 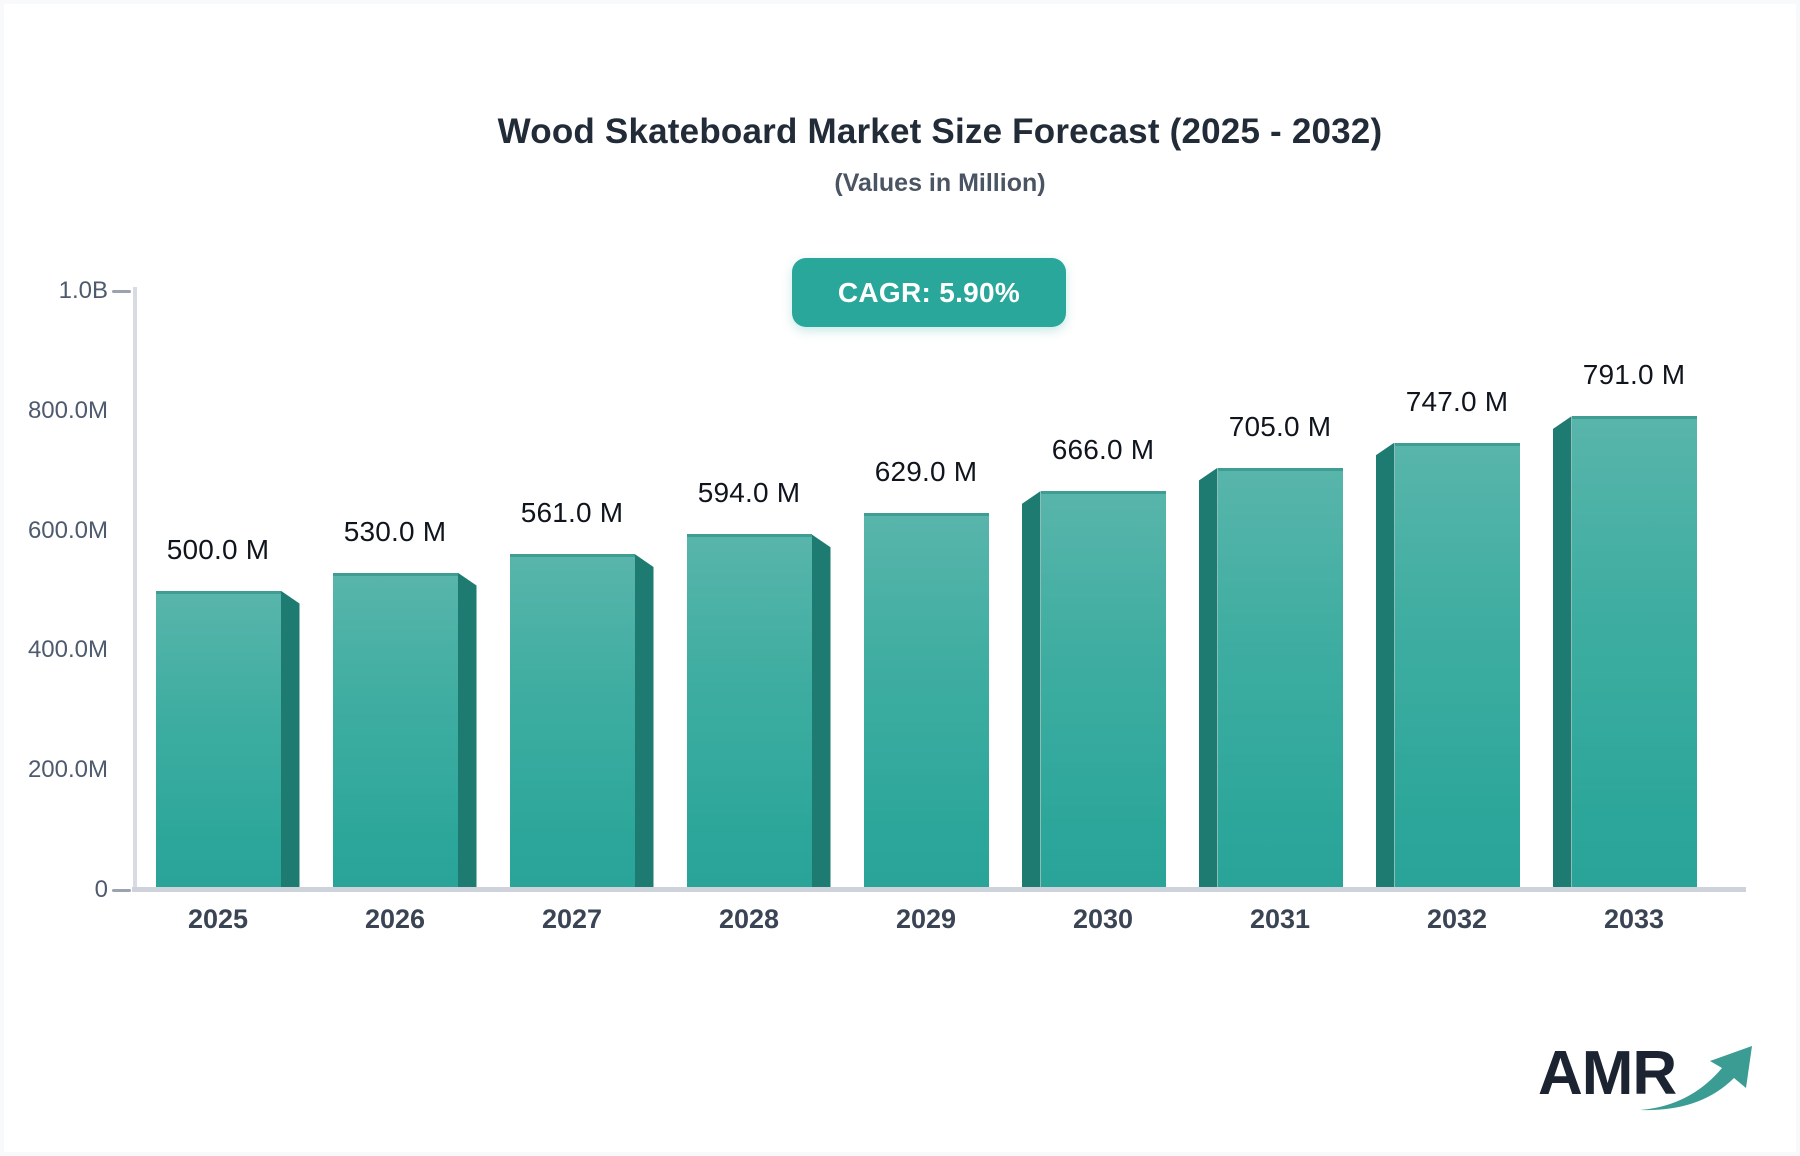 What do you see at coordinates (1457, 666) in the screenshot?
I see `bar-2032` at bounding box center [1457, 666].